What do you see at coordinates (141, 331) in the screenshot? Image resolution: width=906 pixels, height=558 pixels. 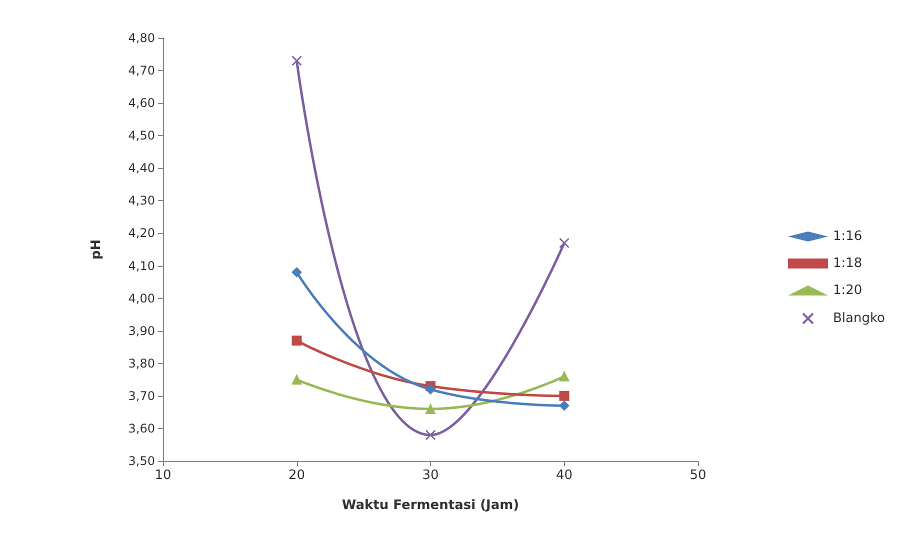 I see `y-tick-label: 3,90` at bounding box center [141, 331].